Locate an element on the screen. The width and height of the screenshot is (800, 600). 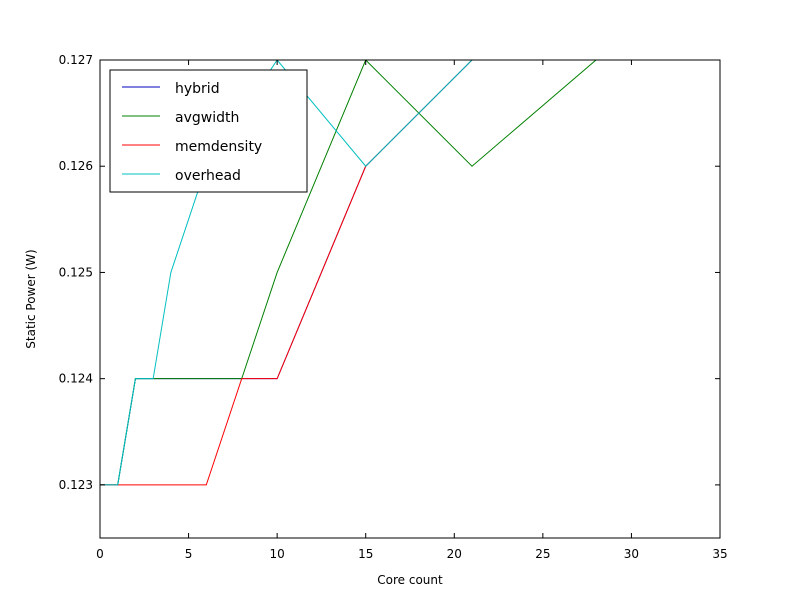
y-tick-label: 0.126 is located at coordinates (76, 166).